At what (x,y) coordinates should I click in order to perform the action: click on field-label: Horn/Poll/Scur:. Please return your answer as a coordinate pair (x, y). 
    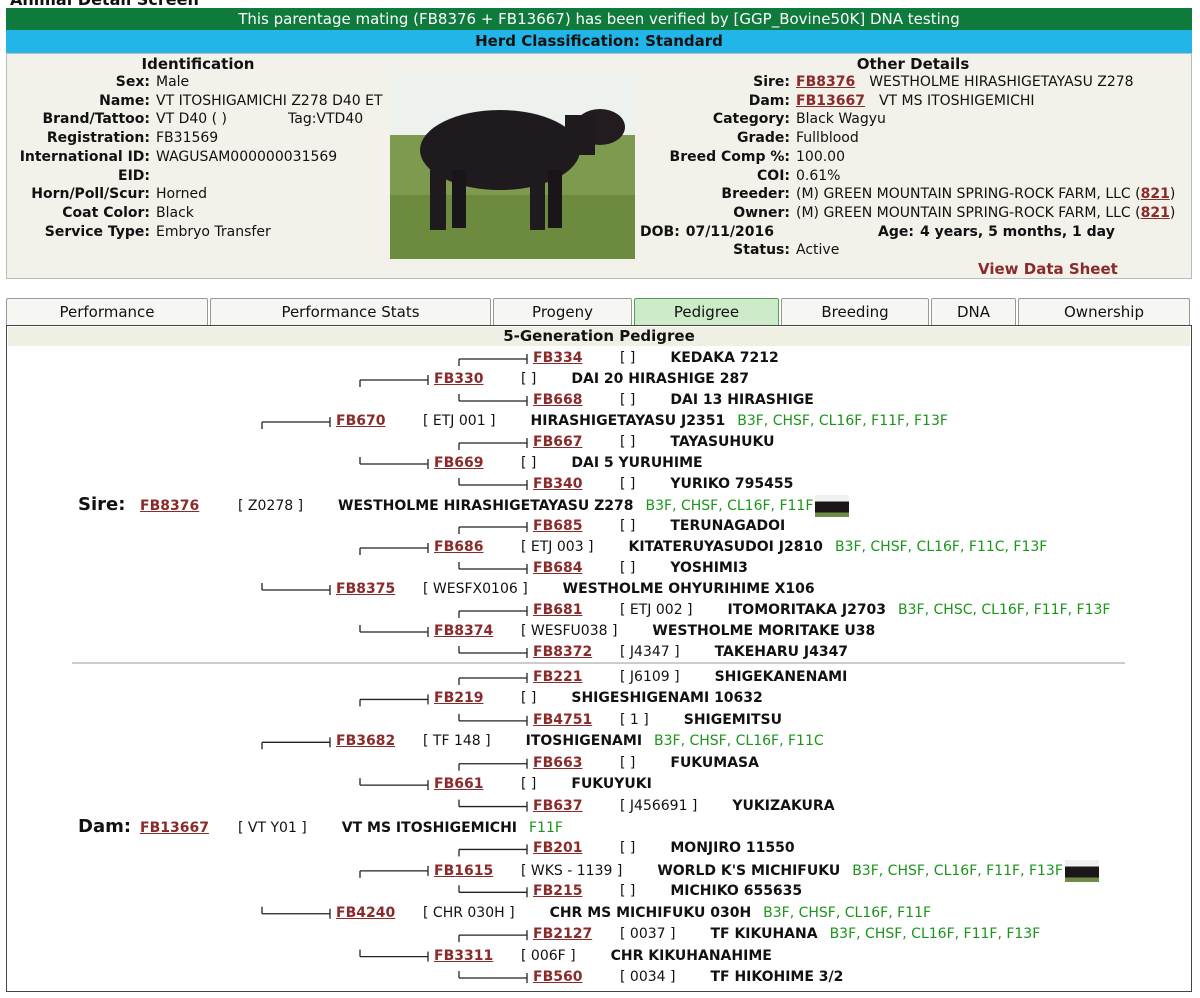
    Looking at the image, I should click on (90, 194).